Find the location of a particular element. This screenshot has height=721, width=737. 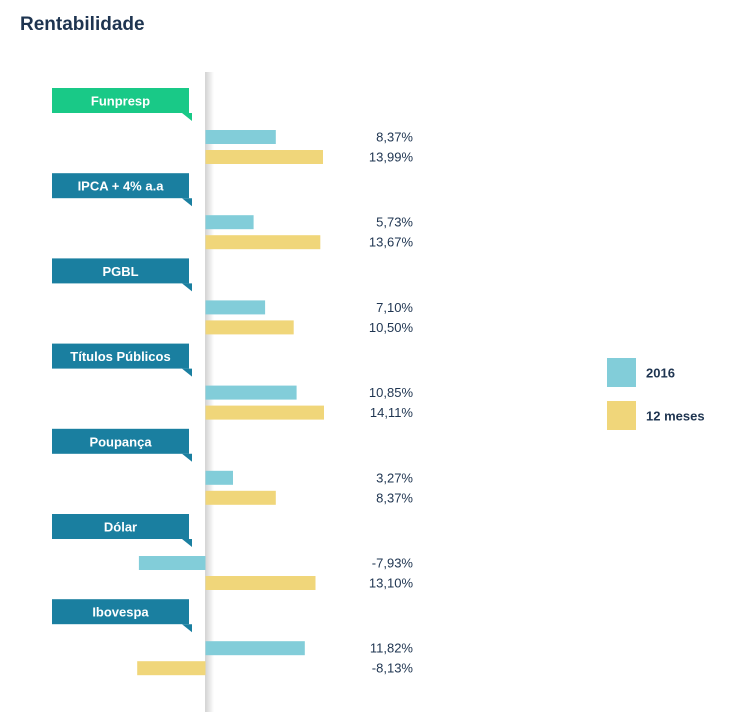

data-label: 13,10% is located at coordinates (391, 583).